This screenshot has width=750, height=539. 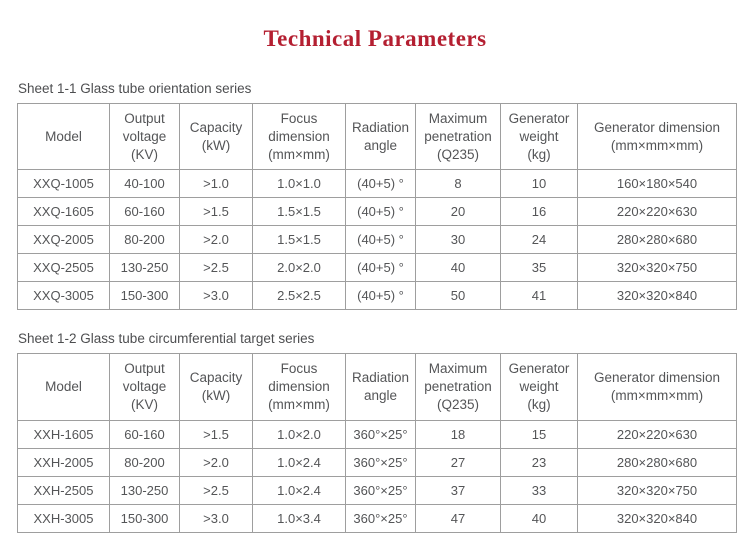 What do you see at coordinates (63, 462) in the screenshot?
I see `table-cell: XXH-2005` at bounding box center [63, 462].